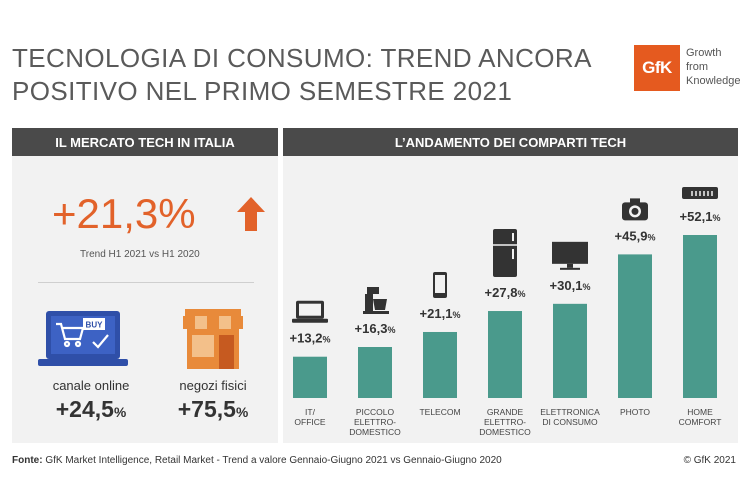 This screenshot has height=500, width=750. What do you see at coordinates (371, 328) in the screenshot?
I see `bar-value-number-1: +16,3` at bounding box center [371, 328].